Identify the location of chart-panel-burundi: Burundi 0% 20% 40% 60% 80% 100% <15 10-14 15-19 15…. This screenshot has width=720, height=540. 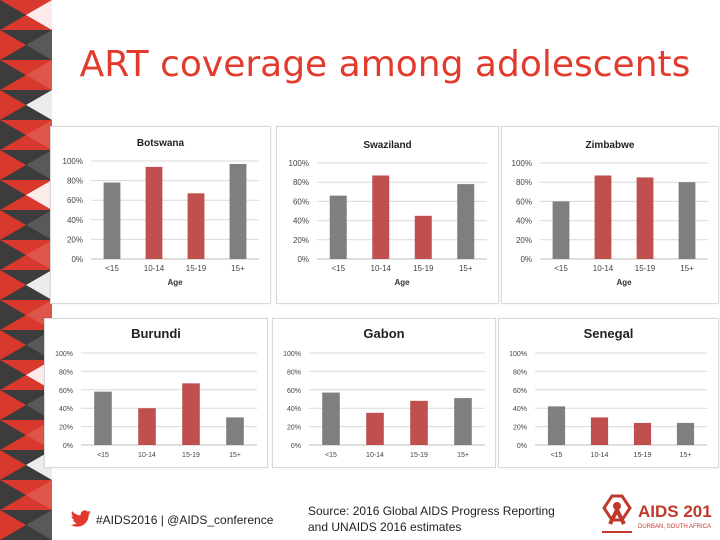
(156, 393).